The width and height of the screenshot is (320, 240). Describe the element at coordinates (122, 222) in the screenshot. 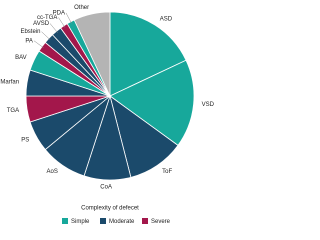

I see `legend-label: Moderate` at that location.